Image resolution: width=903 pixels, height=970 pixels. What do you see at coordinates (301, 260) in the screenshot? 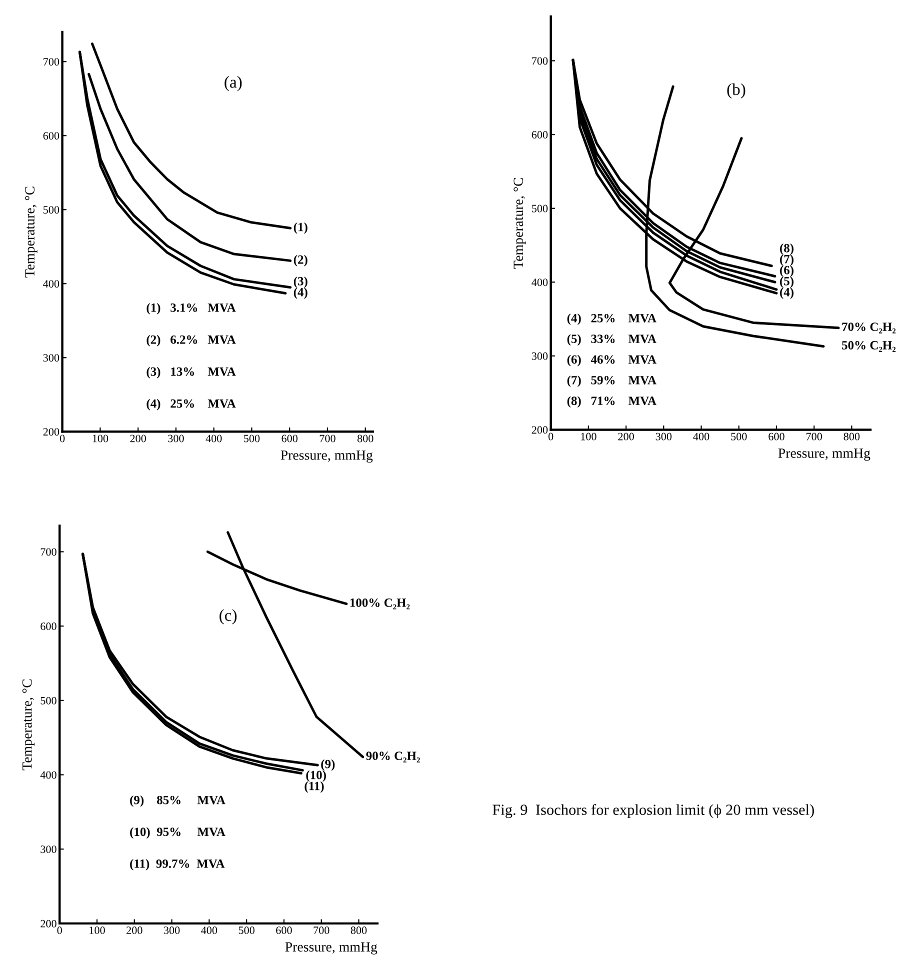
I see `series-label: (2)` at bounding box center [301, 260].